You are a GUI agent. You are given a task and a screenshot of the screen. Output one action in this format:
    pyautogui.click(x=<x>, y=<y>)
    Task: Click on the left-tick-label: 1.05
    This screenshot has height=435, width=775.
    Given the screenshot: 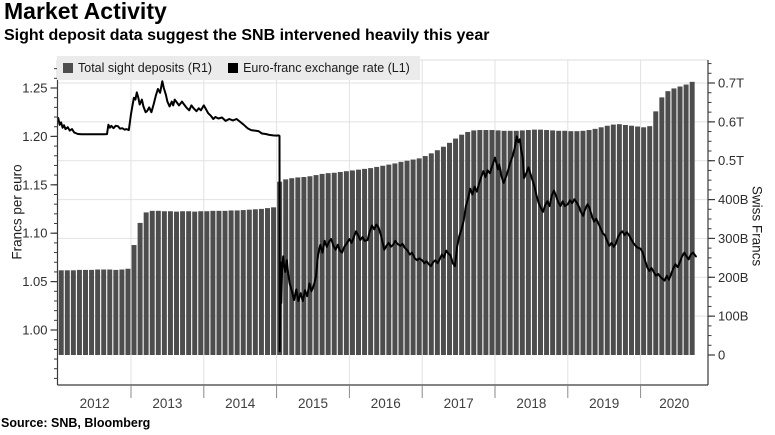 What is the action you would take?
    pyautogui.click(x=34, y=281)
    